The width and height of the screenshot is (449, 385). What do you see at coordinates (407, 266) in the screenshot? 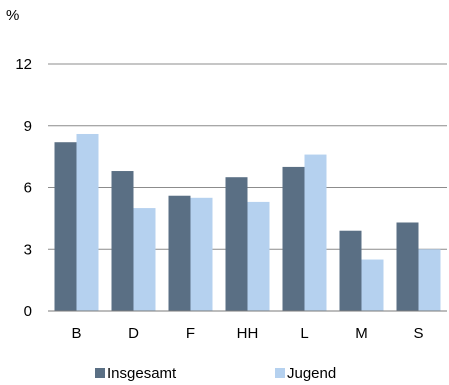
I see `bar-insgesamt-s` at bounding box center [407, 266].